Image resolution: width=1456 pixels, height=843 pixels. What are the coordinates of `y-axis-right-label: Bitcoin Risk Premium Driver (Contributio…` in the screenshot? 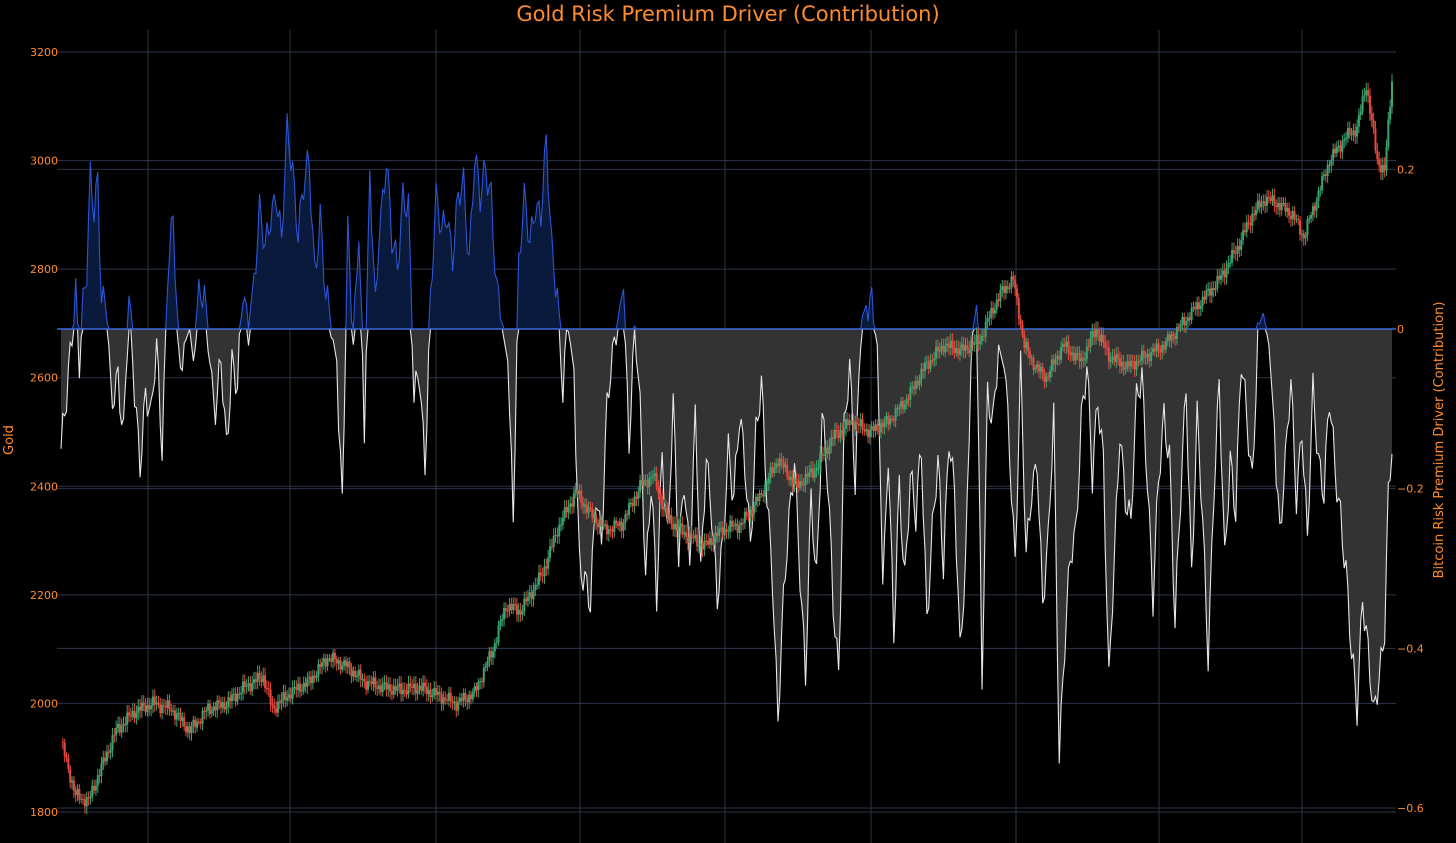 It's located at (1439, 440).